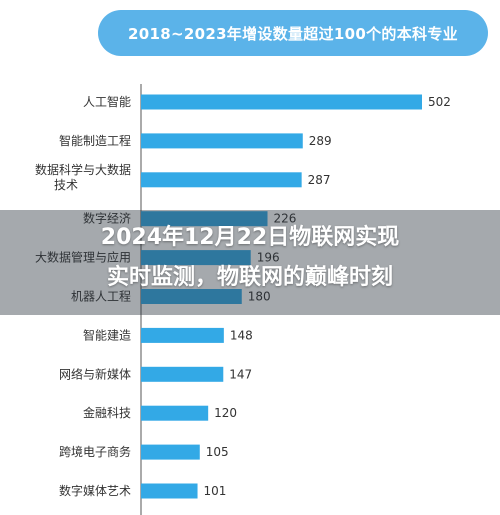 This screenshot has width=500, height=515. I want to click on category-label-2-line-0: 数据科学与大数据, so click(83, 169).